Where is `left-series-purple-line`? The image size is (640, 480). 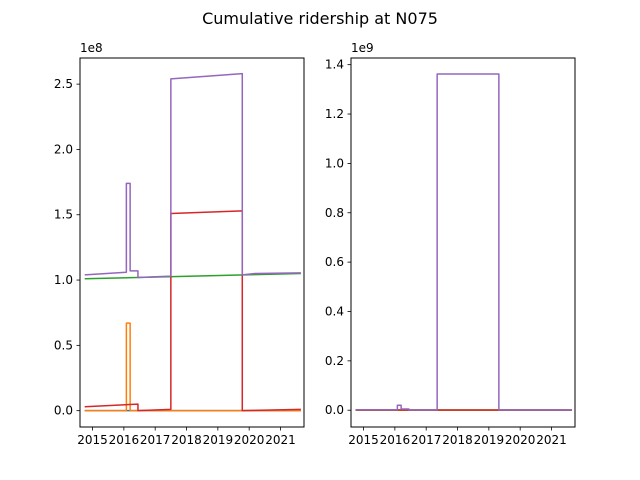 left-series-purple-line is located at coordinates (192, 175).